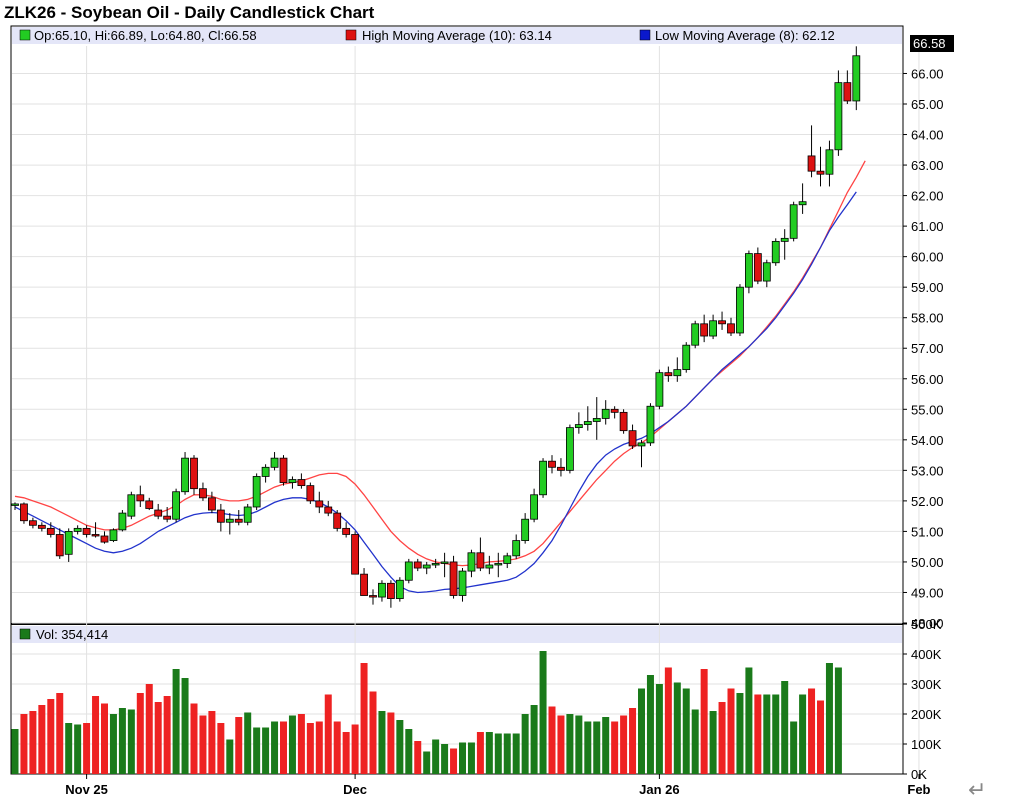 This screenshot has height=805, width=1027. I want to click on price-tick-label: 66.00, so click(927, 73).